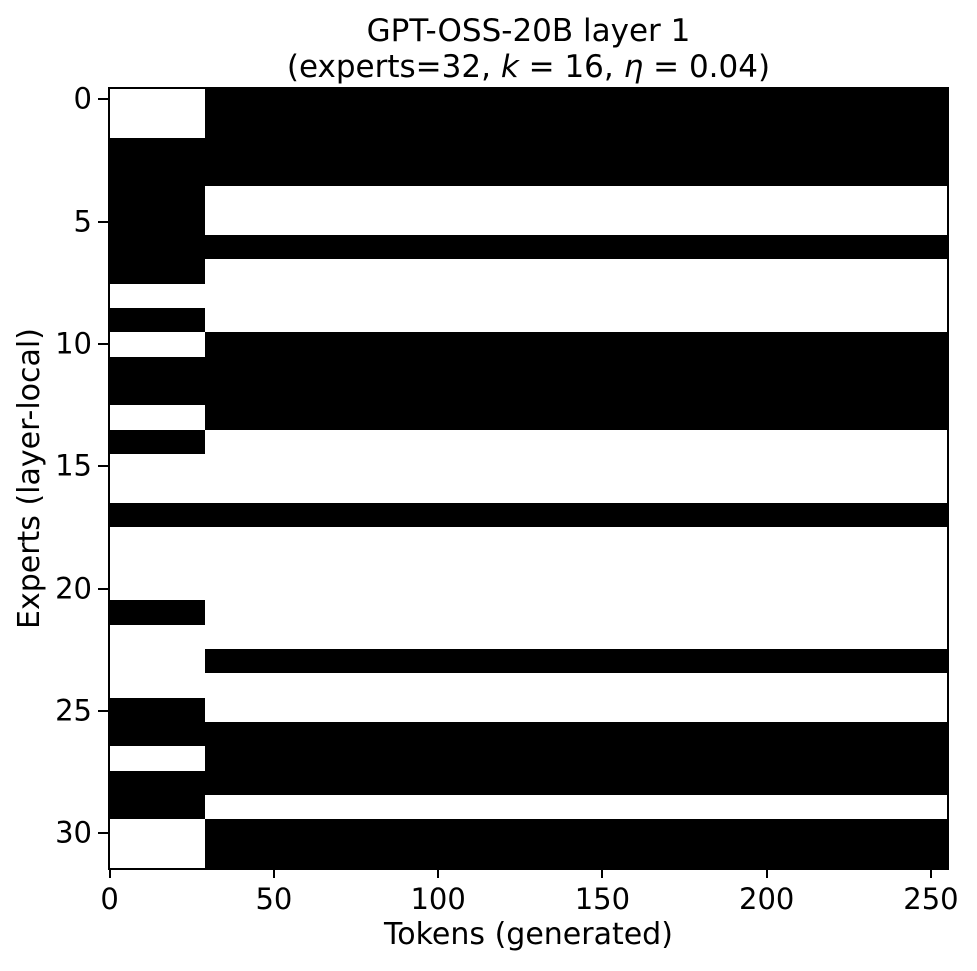  I want to click on subtitle-text: = 16,, so click(571, 67).